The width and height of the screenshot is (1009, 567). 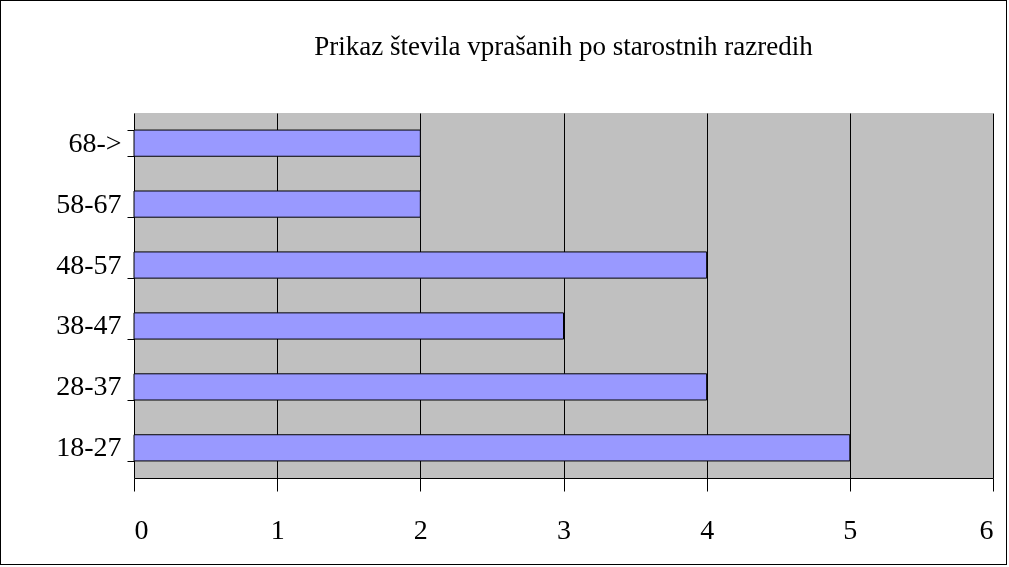 I want to click on y-tick-label: 38-47, so click(x=89, y=325).